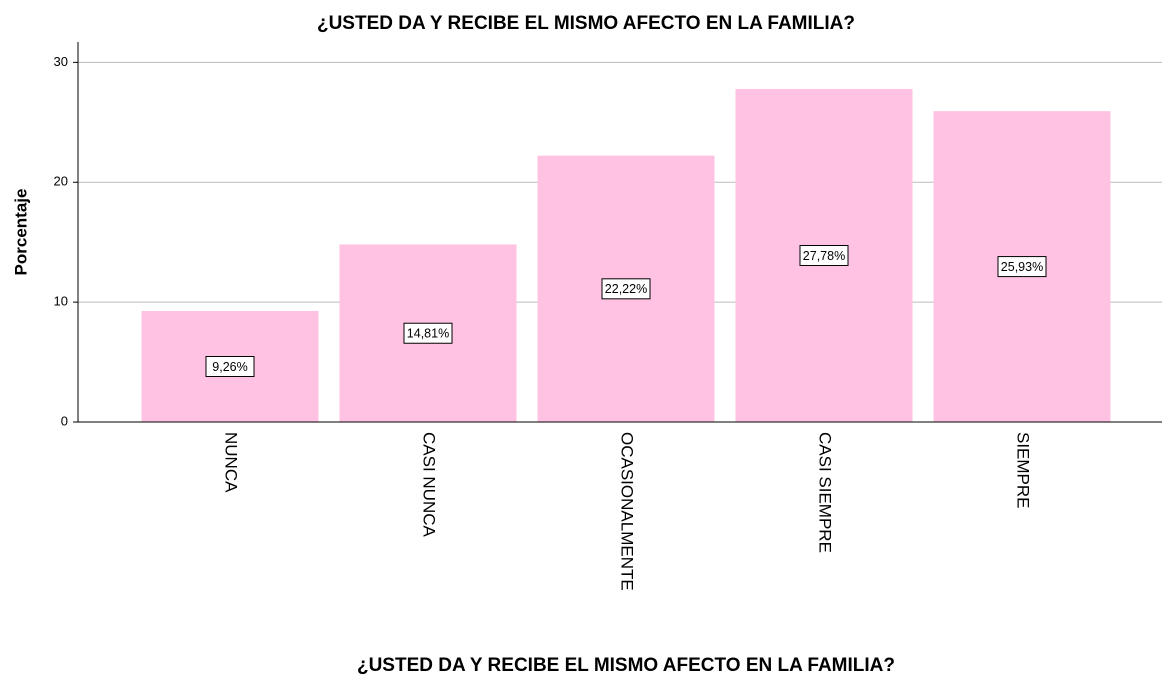 This screenshot has width=1162, height=681. I want to click on y-tick-label: 10, so click(61, 301).